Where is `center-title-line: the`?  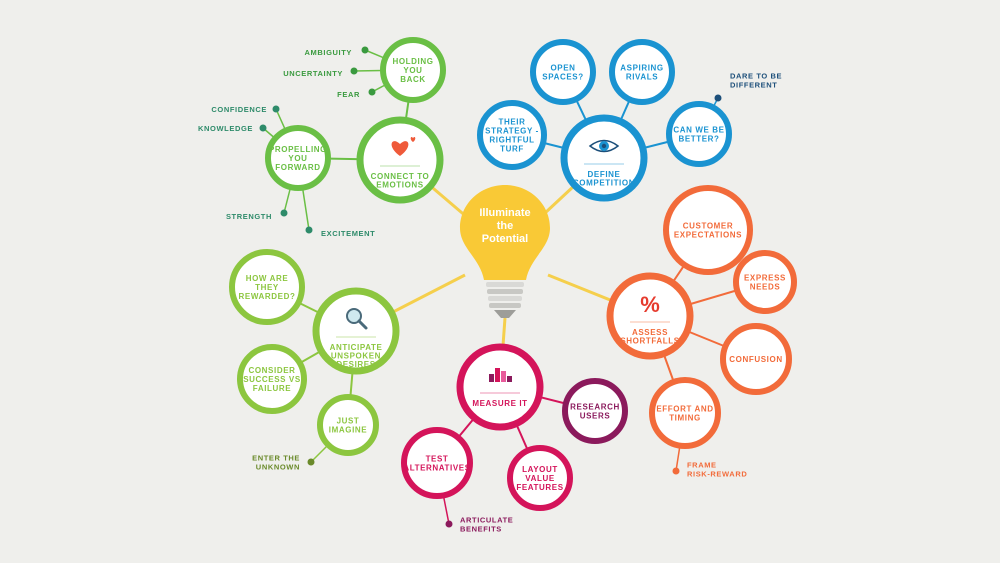
center-title-line: the is located at coordinates (505, 226).